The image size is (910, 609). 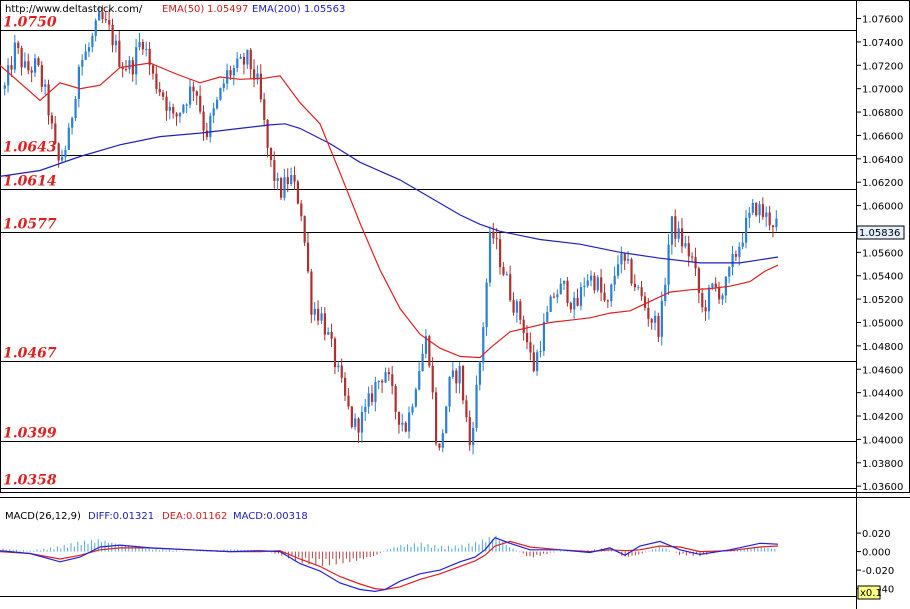 I want to click on current-price-tag: 1.05836, so click(x=879, y=233).